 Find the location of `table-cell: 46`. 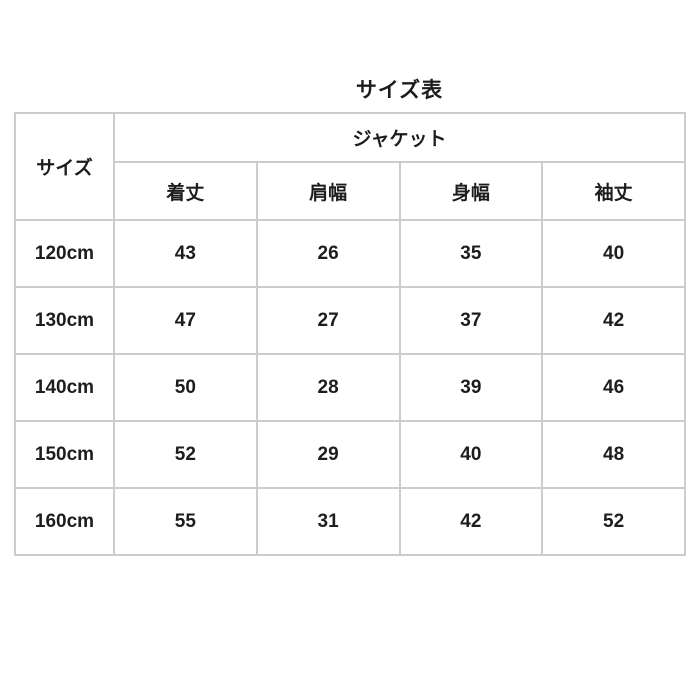

table-cell: 46 is located at coordinates (613, 387).